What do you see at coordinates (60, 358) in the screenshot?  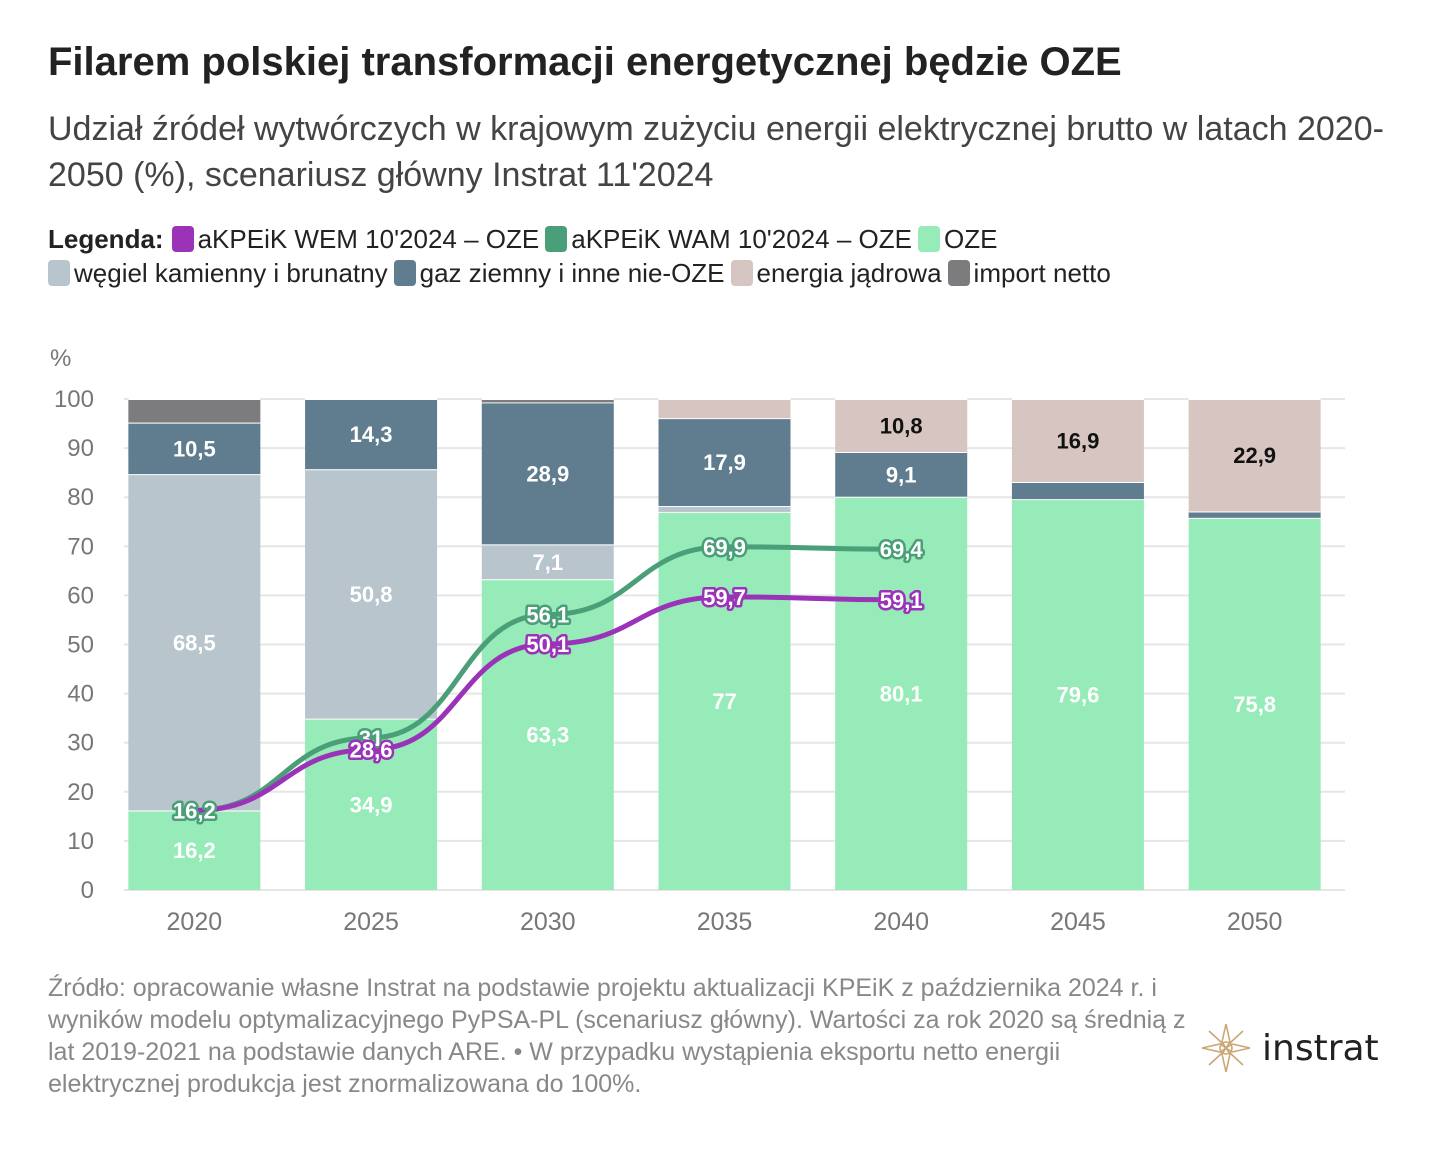 I see `y-axis-label: %` at bounding box center [60, 358].